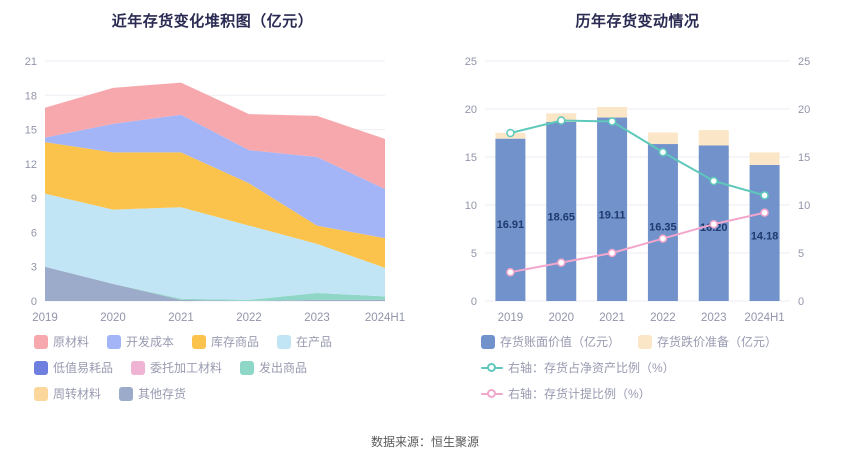 This screenshot has width=850, height=459. What do you see at coordinates (31, 165) in the screenshot?
I see `y-axis-tick-label: 12` at bounding box center [31, 165].